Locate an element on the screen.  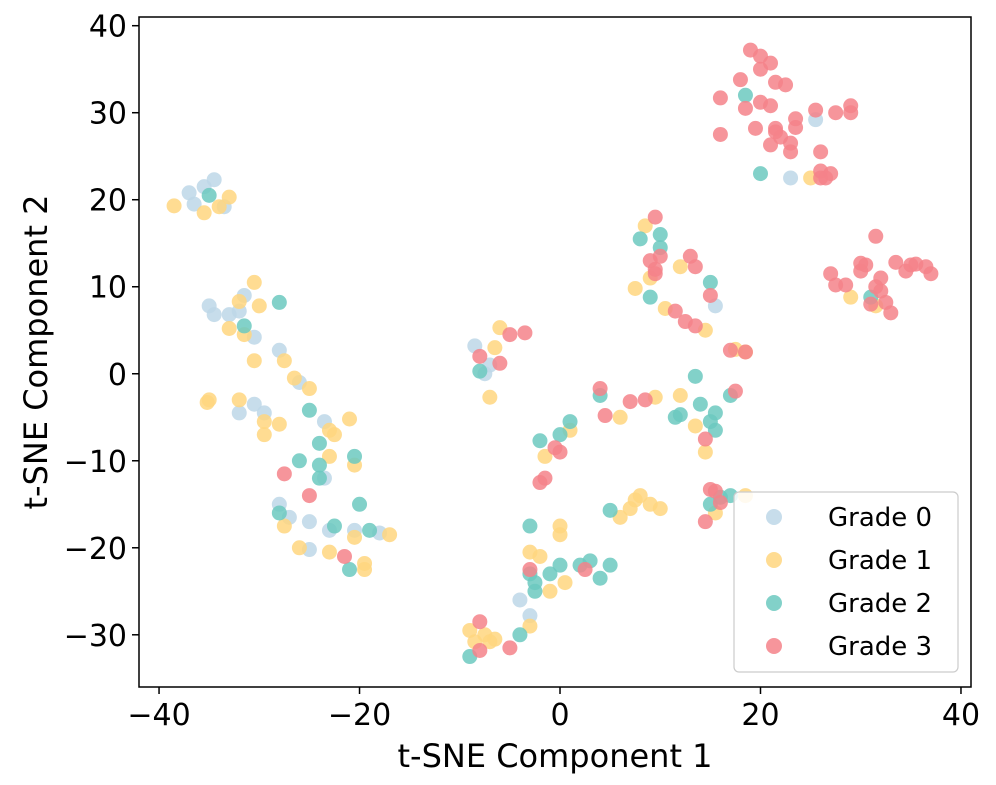
x-tick-label: 0 is located at coordinates (559, 715).